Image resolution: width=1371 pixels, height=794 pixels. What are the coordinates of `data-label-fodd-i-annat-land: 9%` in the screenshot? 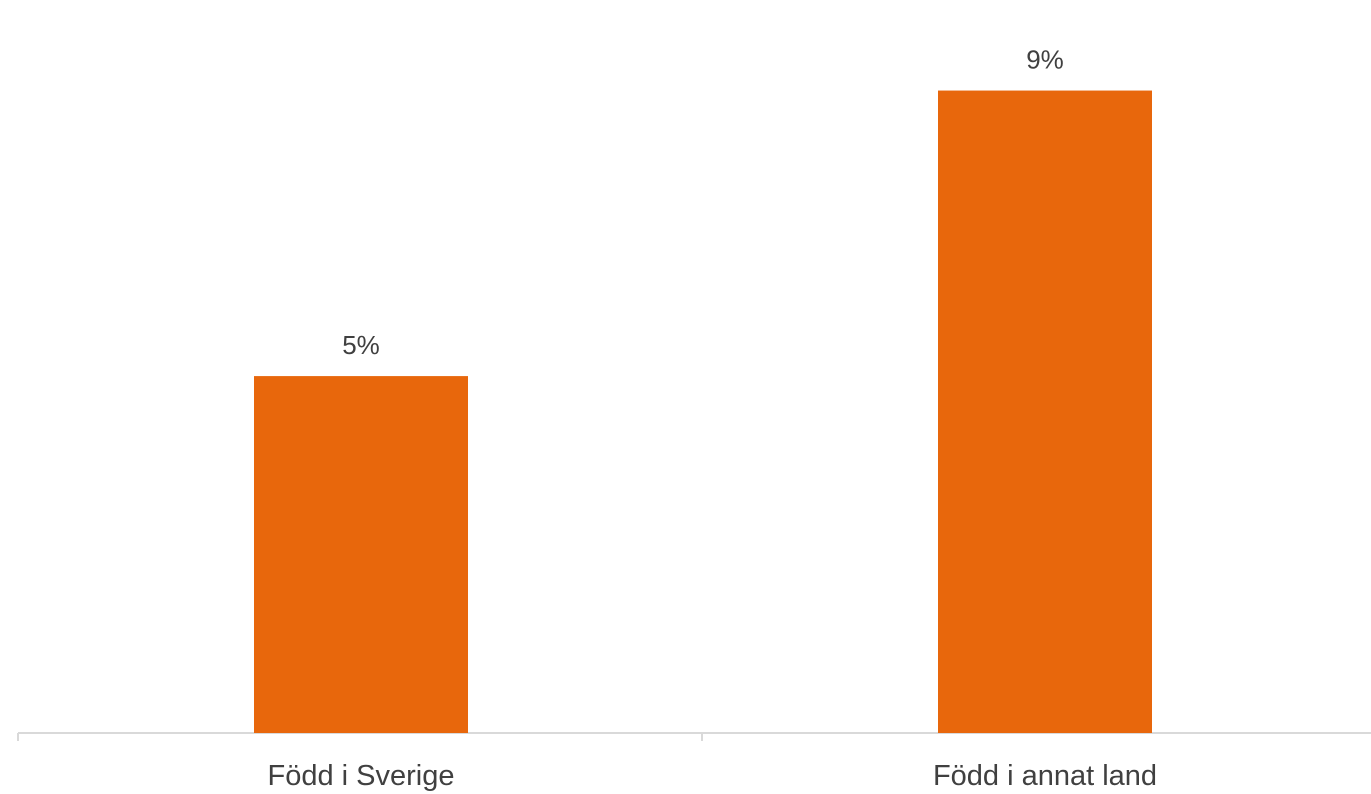 It's located at (1045, 60).